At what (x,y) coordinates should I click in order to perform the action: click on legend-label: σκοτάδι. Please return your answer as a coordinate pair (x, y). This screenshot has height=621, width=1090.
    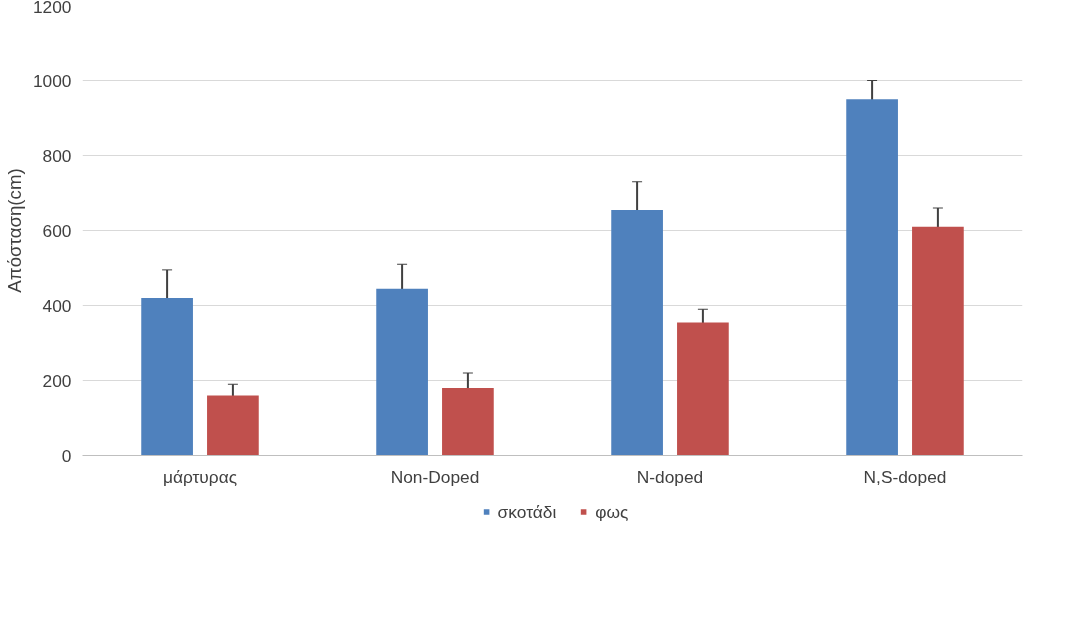
    Looking at the image, I should click on (527, 511).